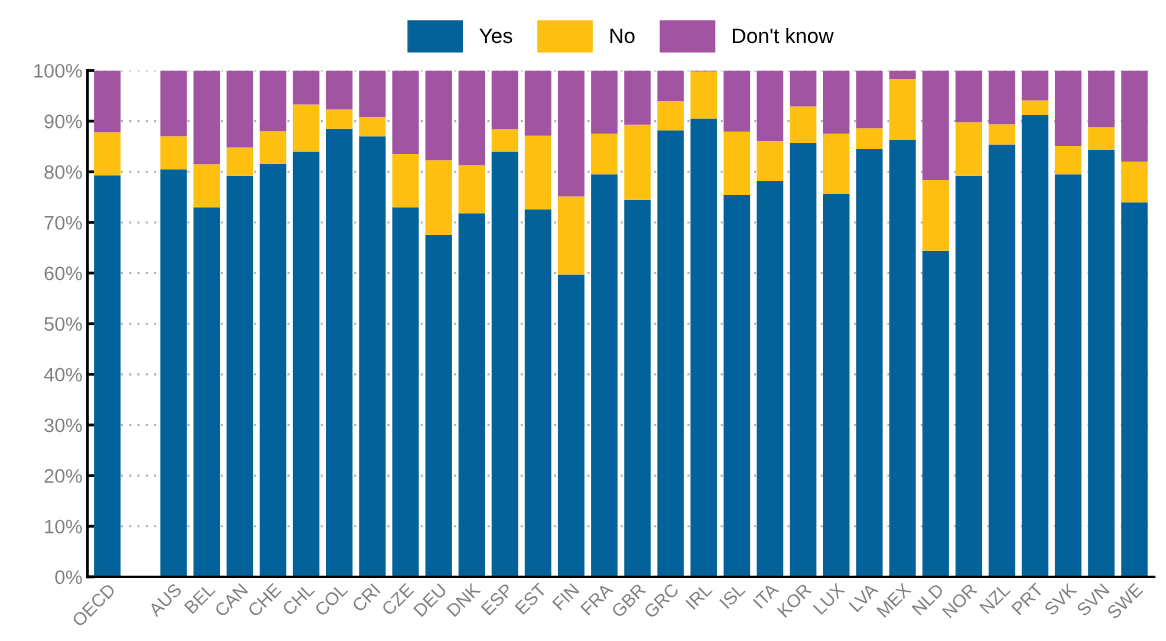 The width and height of the screenshot is (1166, 641). What do you see at coordinates (622, 36) in the screenshot?
I see `legend-label: No` at bounding box center [622, 36].